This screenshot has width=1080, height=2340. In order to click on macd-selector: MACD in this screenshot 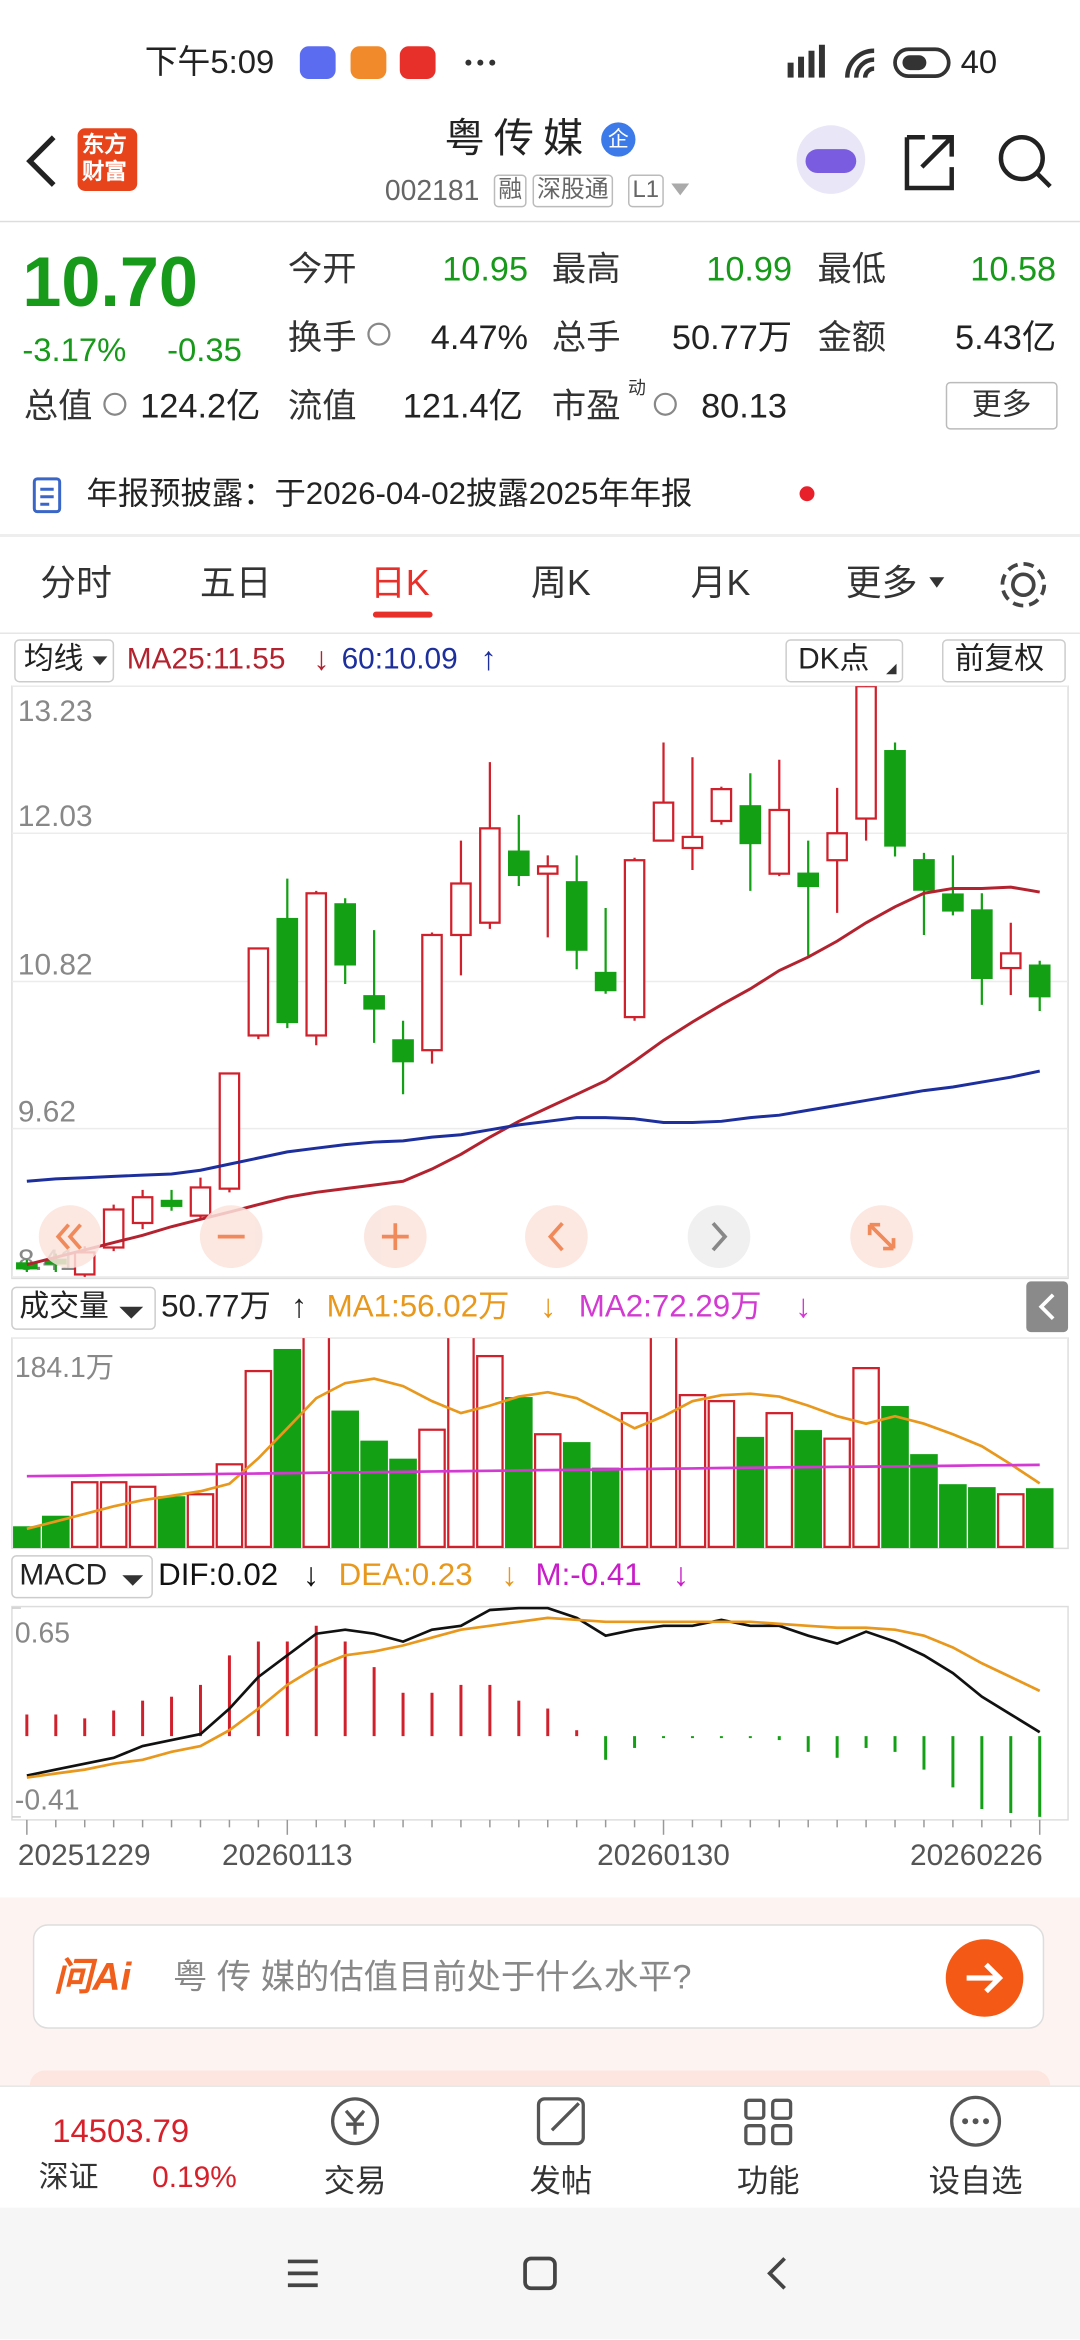, I will do `click(63, 1575)`.